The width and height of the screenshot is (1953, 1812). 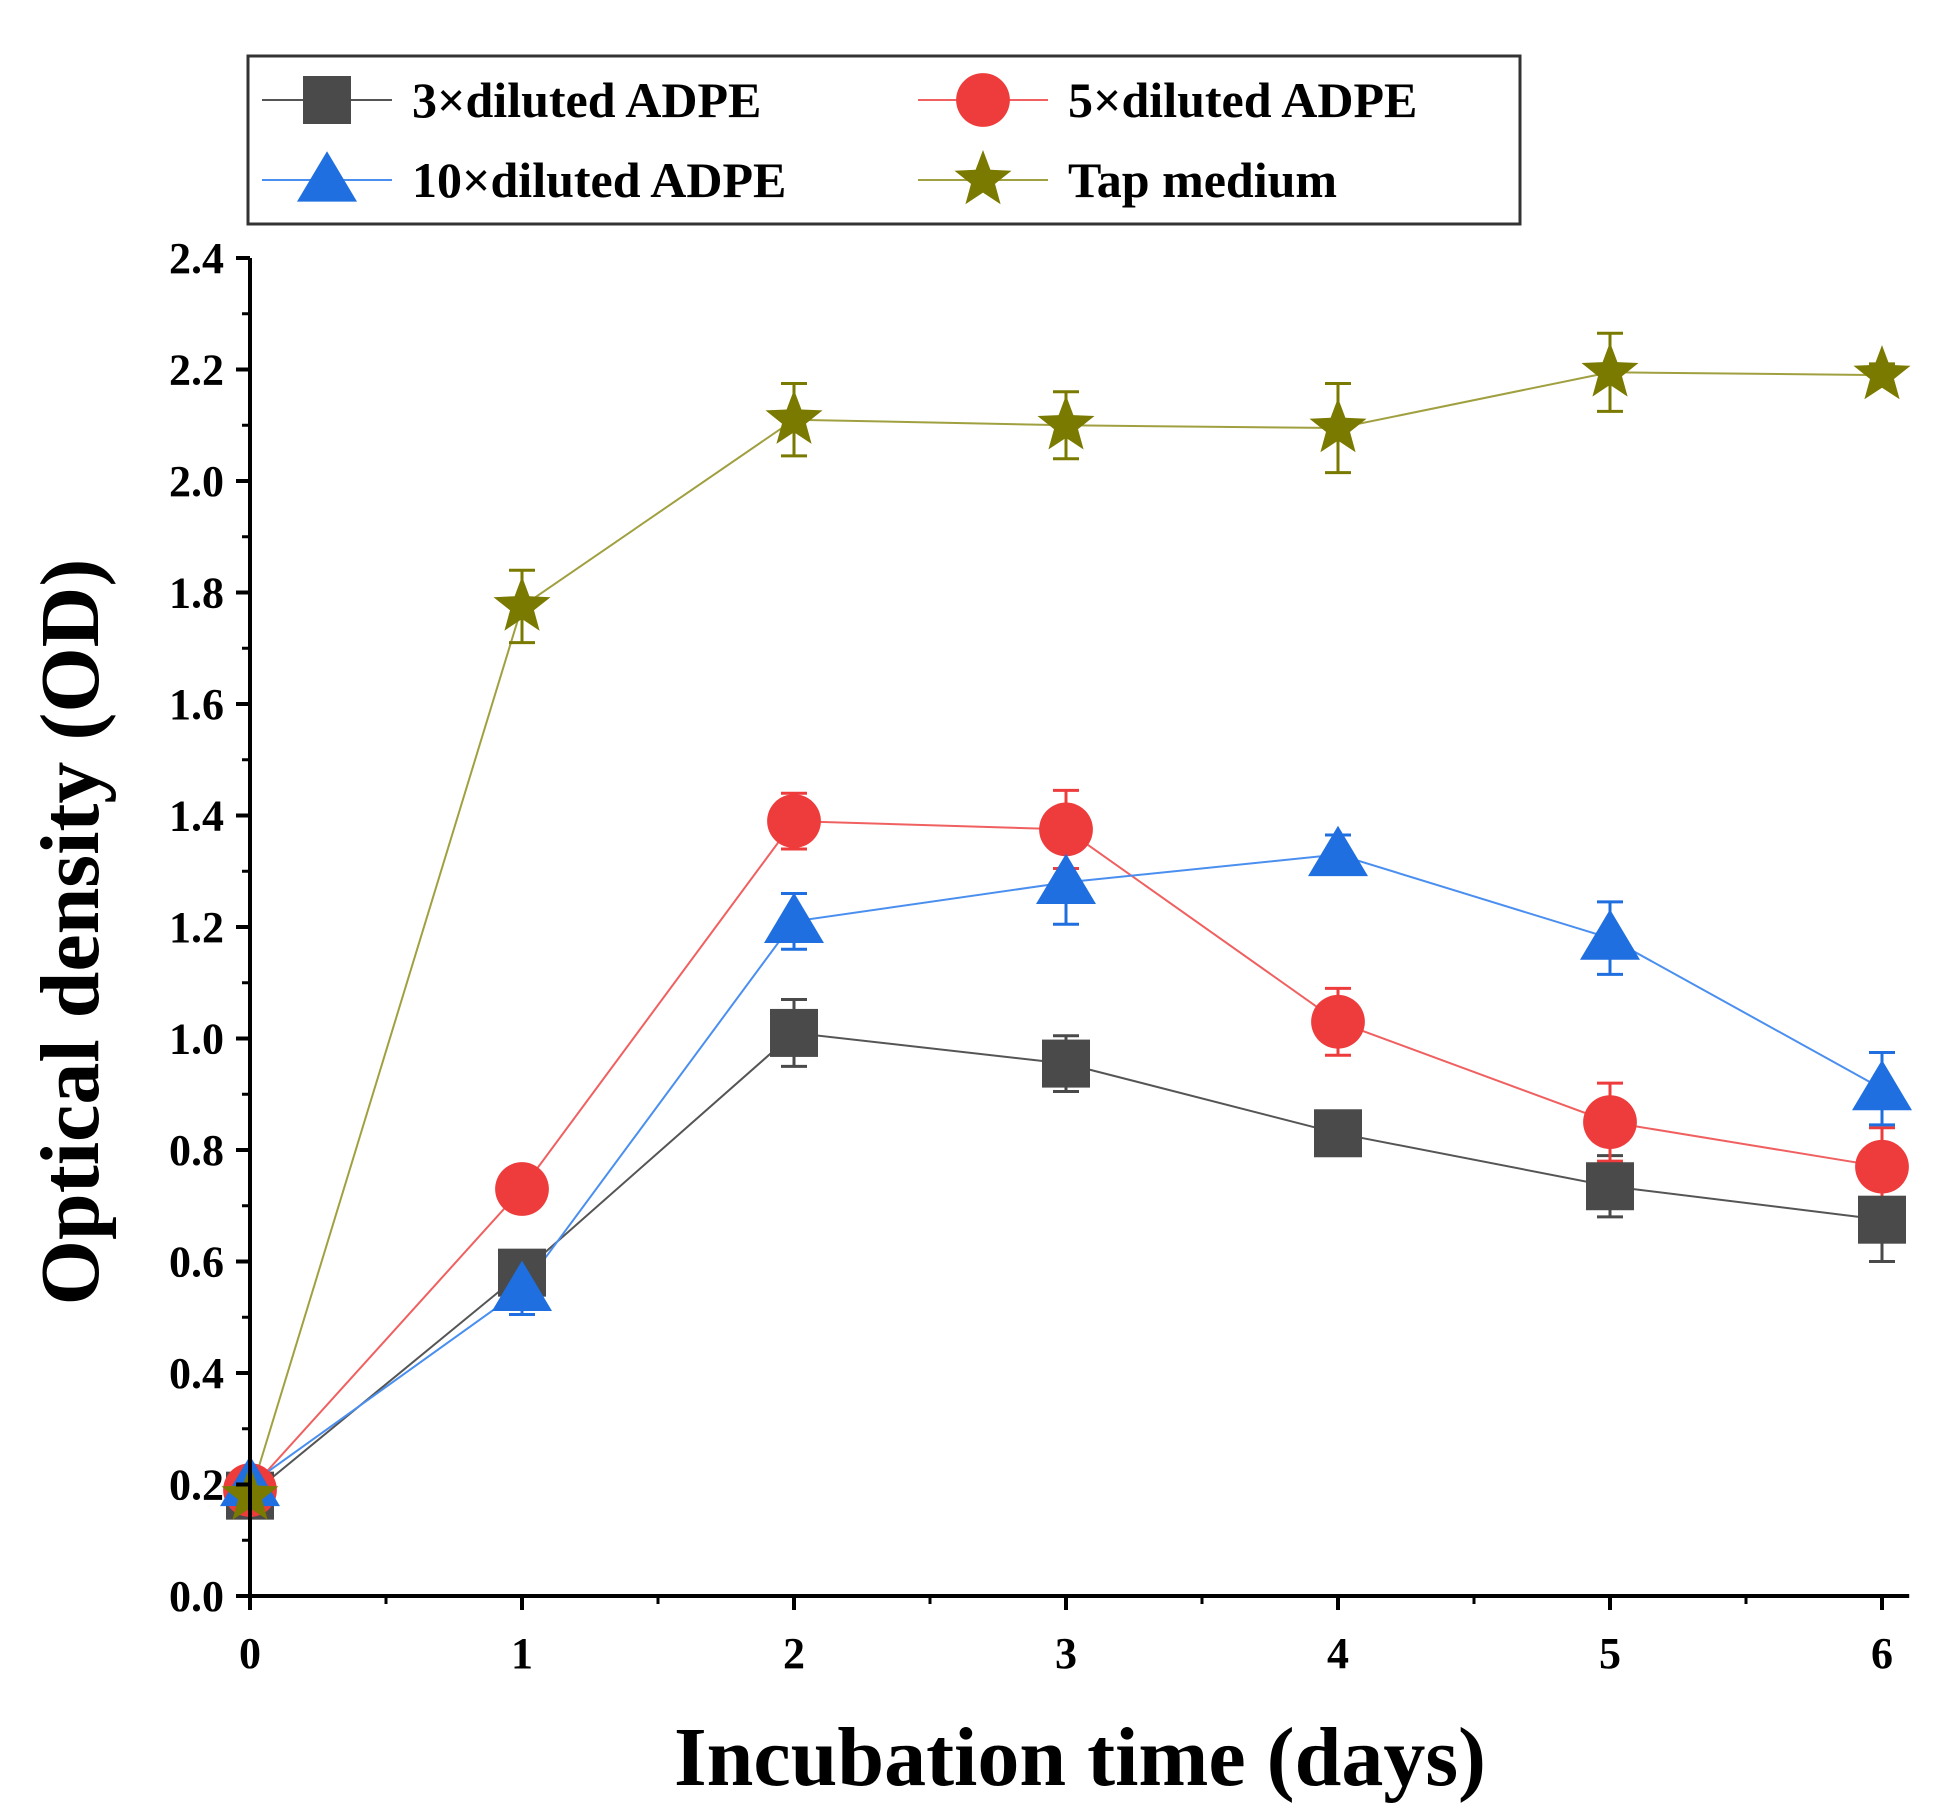 What do you see at coordinates (196, 258) in the screenshot?
I see `y-tick-label: 2.4` at bounding box center [196, 258].